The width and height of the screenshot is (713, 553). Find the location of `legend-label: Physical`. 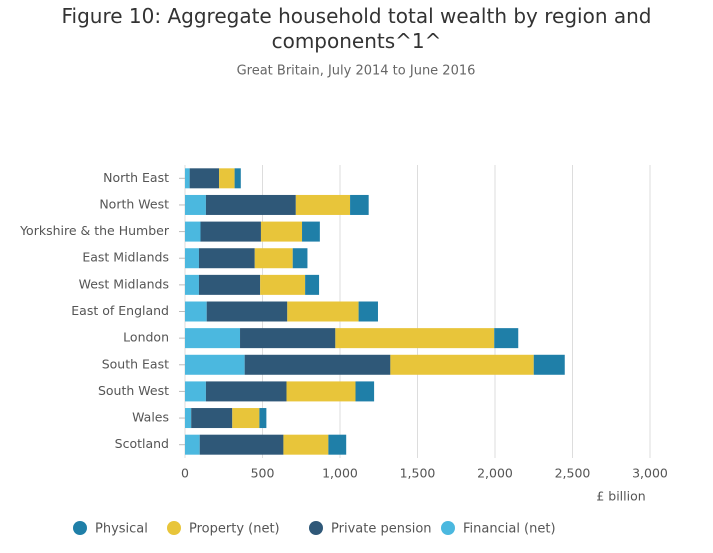

legend-label: Physical is located at coordinates (121, 529).